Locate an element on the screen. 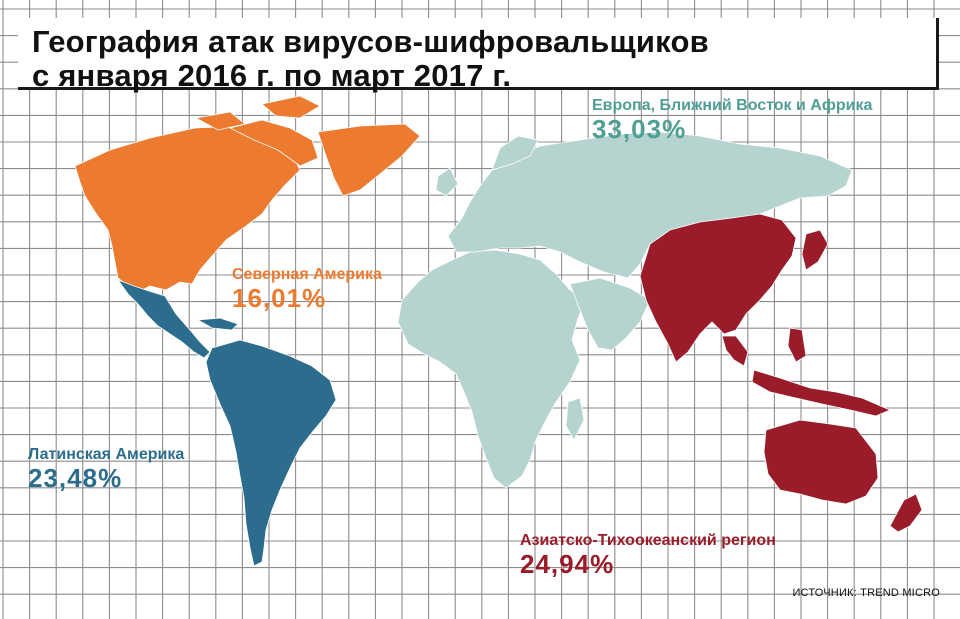 This screenshot has width=960, height=619. page-title: География атак вирусов-шифровальщиков is located at coordinates (370, 41).